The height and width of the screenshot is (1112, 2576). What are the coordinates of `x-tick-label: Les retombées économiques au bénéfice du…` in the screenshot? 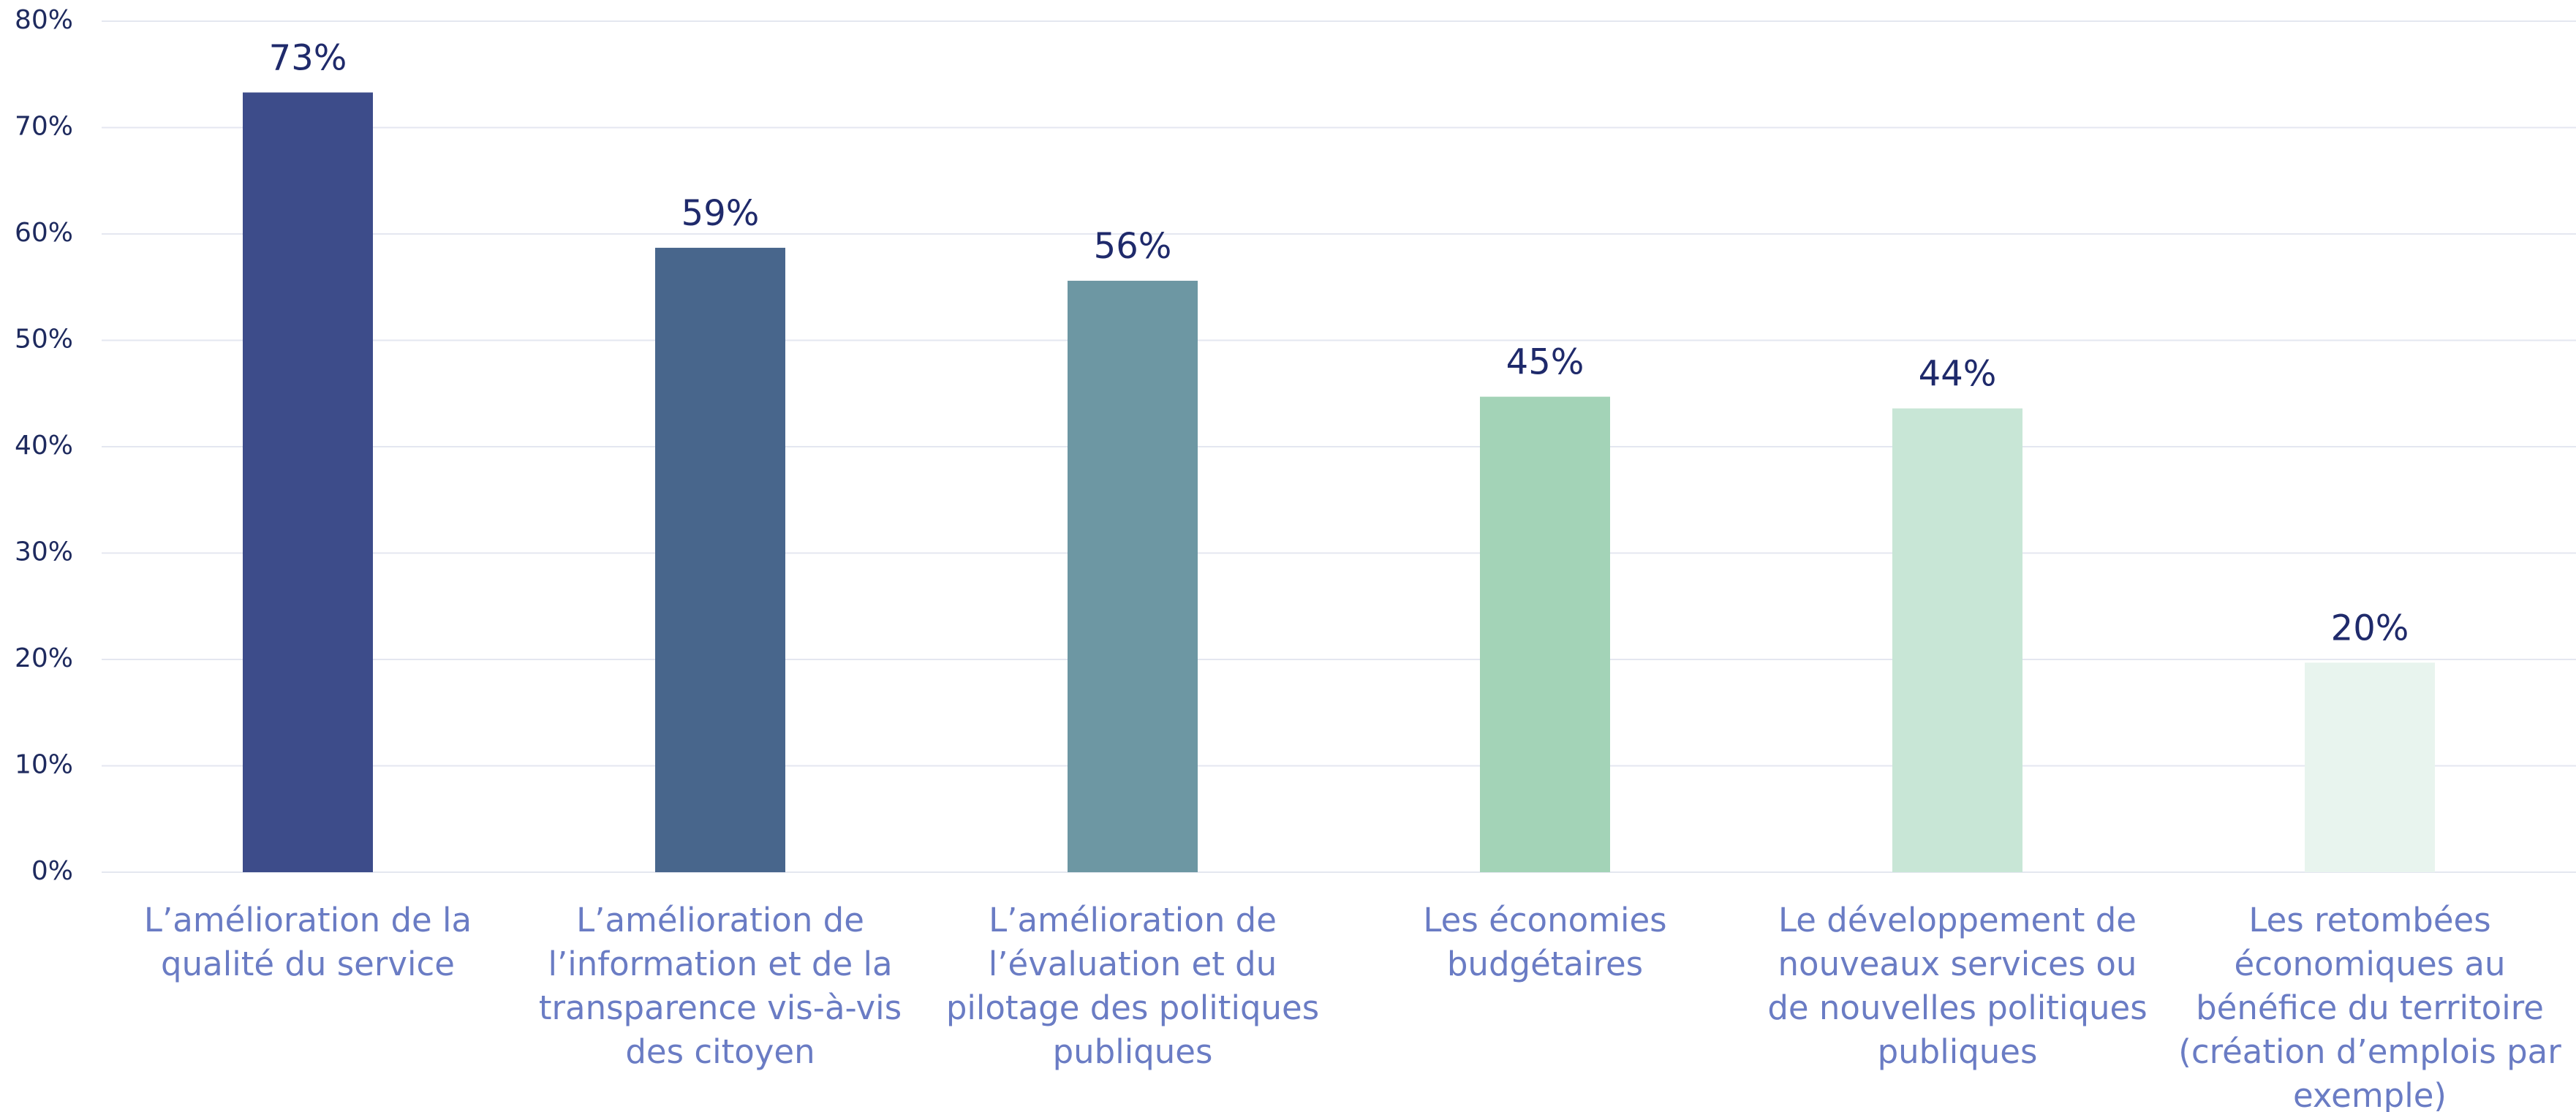 It's located at (2369, 1007).